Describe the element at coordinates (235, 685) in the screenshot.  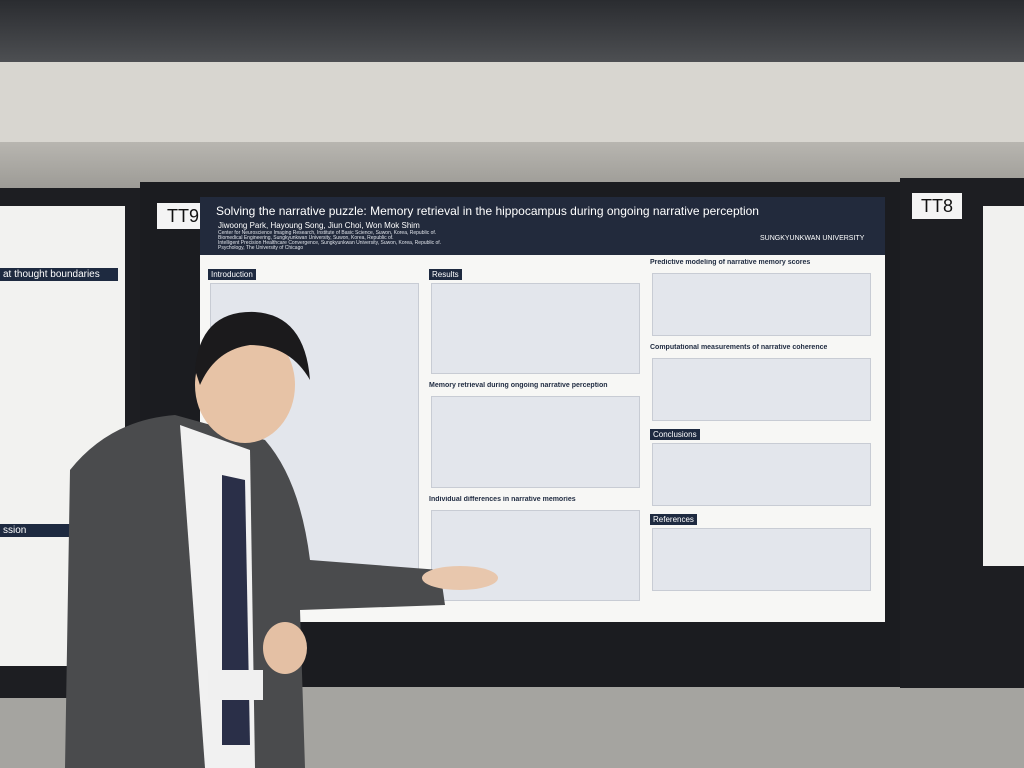
I see `badge` at that location.